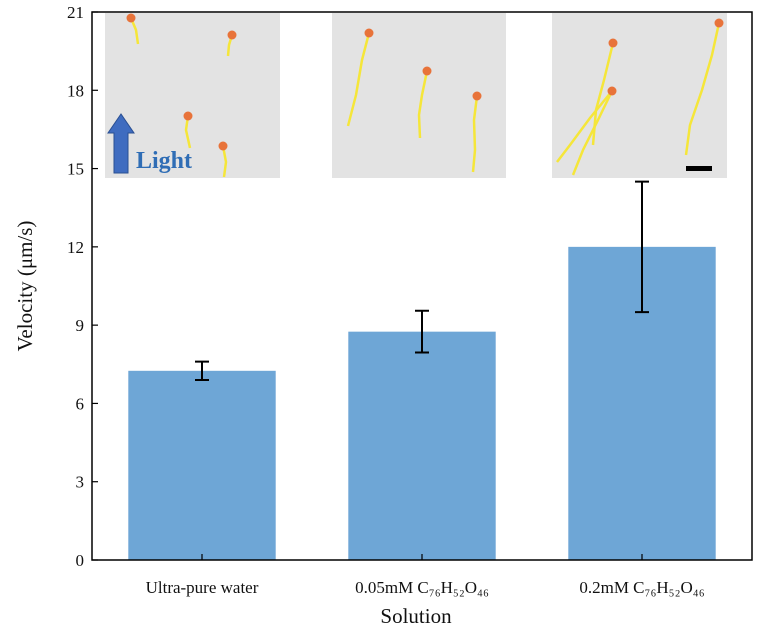 This screenshot has height=640, width=760. What do you see at coordinates (80, 482) in the screenshot?
I see `y-tick-label: 3` at bounding box center [80, 482].